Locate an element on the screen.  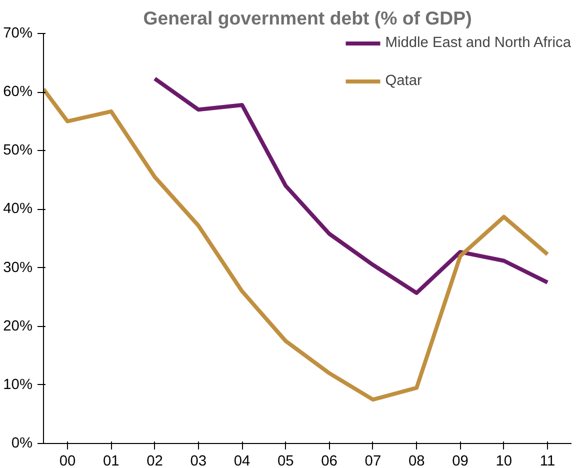
y-tick-label: 30% is located at coordinates (18, 268).